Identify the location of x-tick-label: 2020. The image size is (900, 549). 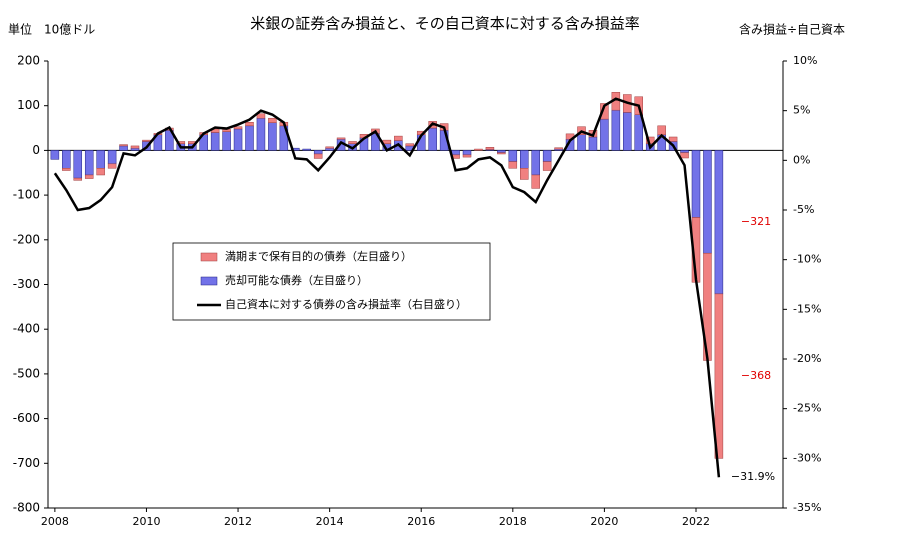
(604, 521).